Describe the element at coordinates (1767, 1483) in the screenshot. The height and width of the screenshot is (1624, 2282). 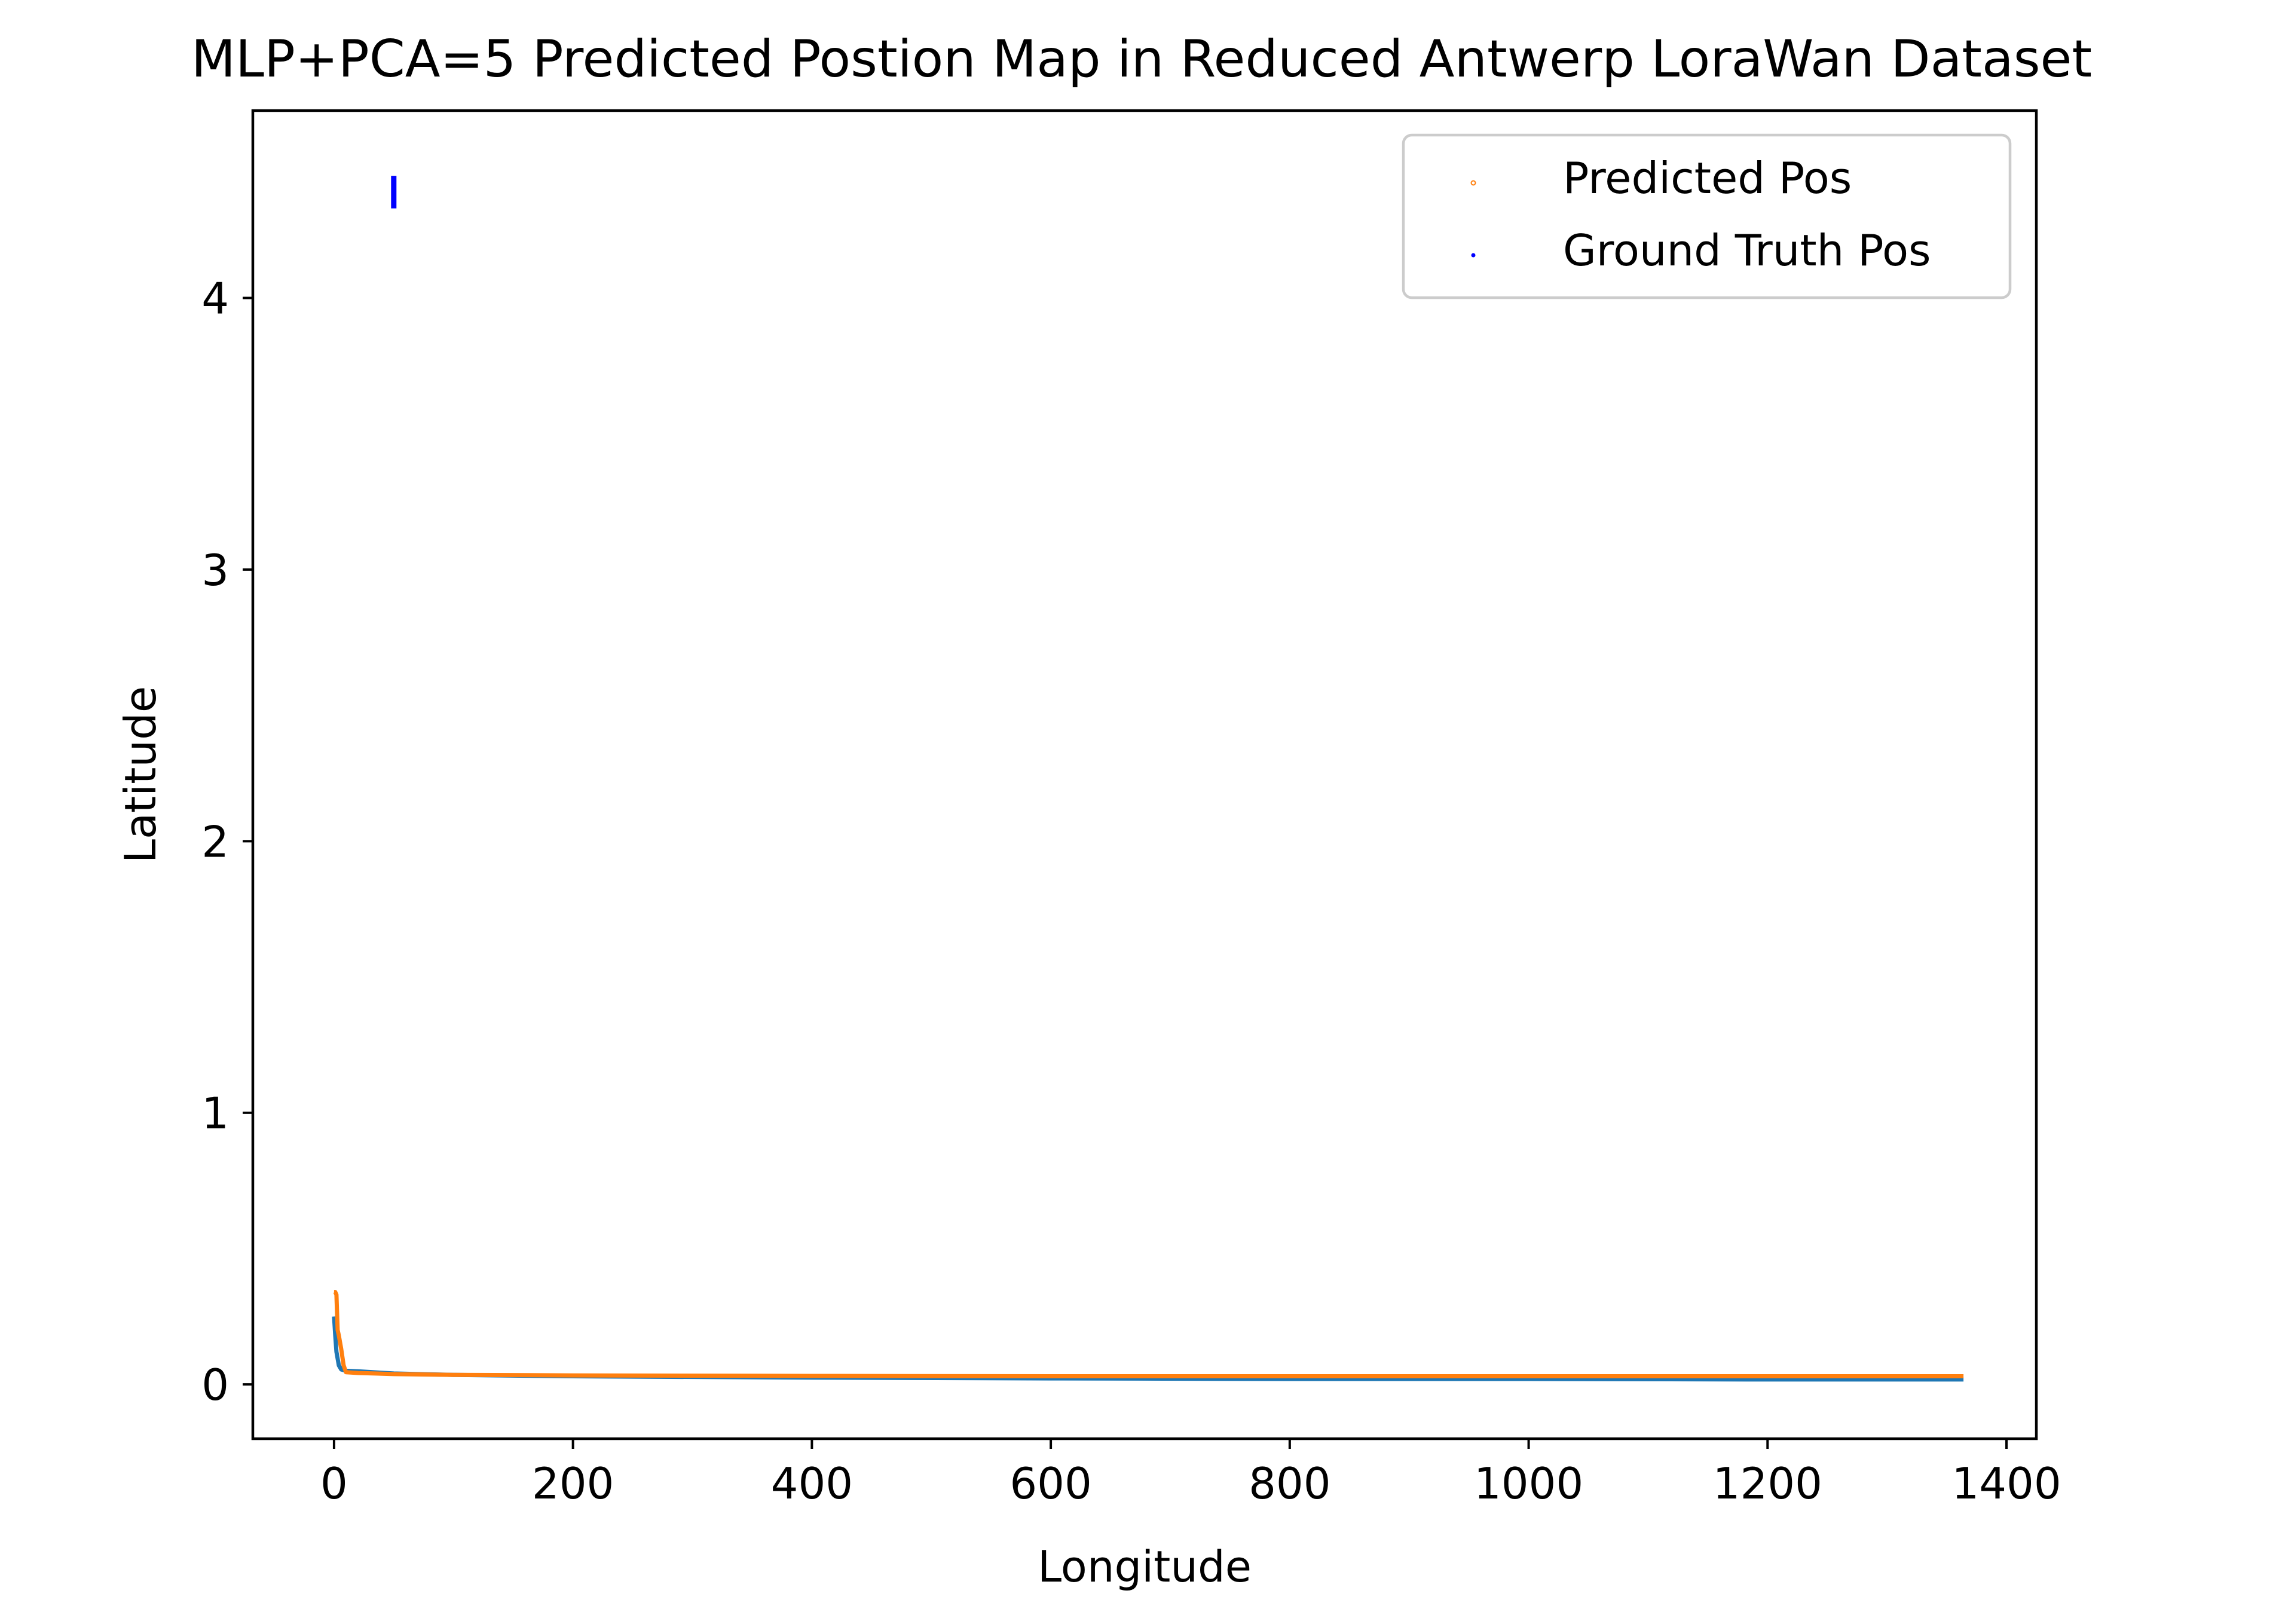
I see `x-tick-label: 1200` at that location.